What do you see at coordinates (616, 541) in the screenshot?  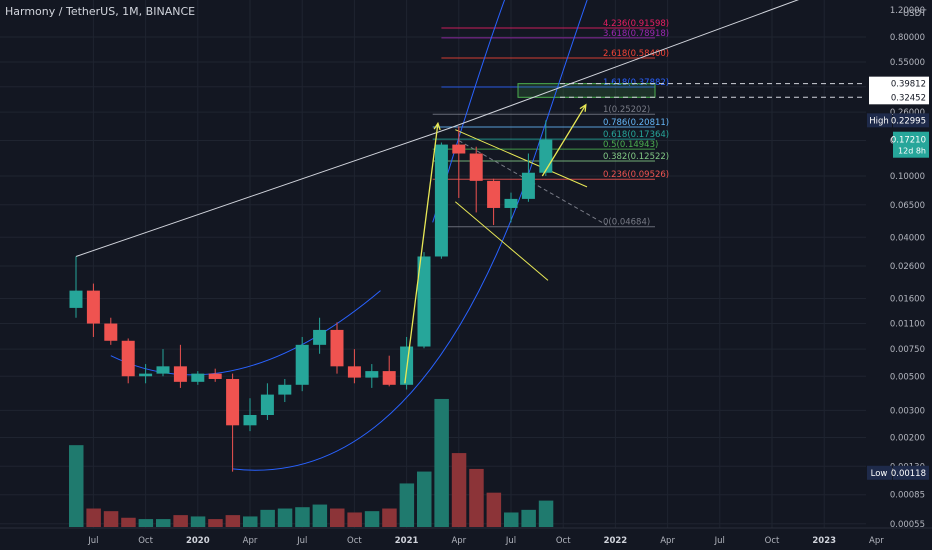 I see `time-tick-label: 2022` at bounding box center [616, 541].